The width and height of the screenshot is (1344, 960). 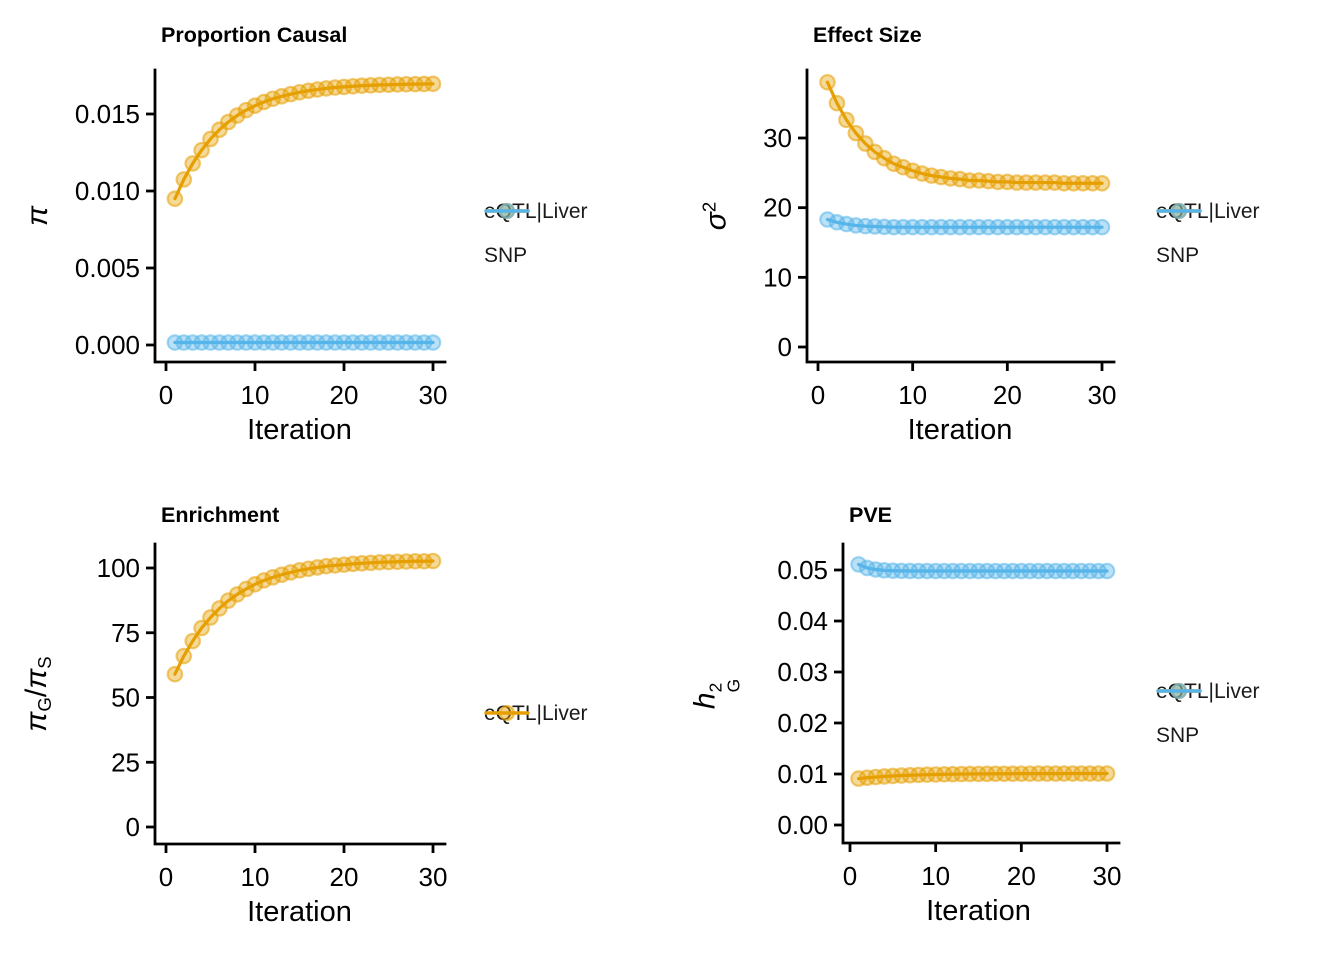 I want to click on y-tick-label: 0.005, so click(x=107, y=268).